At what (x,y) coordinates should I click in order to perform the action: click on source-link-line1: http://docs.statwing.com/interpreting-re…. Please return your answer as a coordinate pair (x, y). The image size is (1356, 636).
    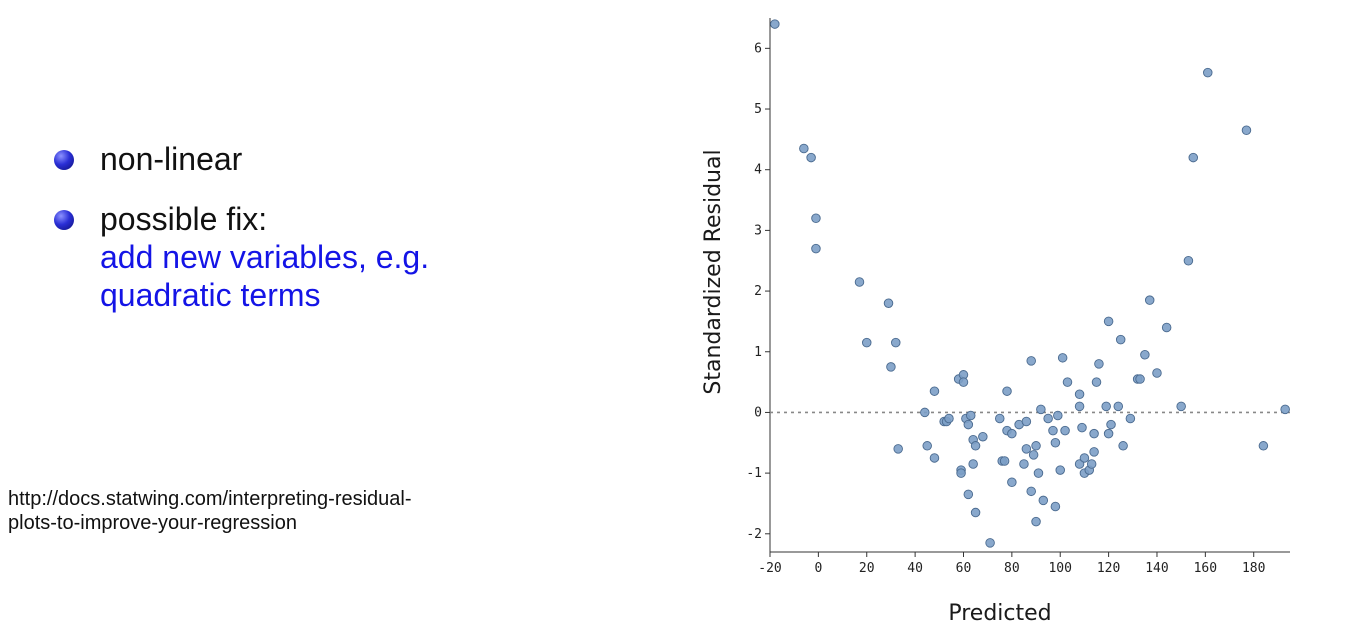
    Looking at the image, I should click on (210, 499).